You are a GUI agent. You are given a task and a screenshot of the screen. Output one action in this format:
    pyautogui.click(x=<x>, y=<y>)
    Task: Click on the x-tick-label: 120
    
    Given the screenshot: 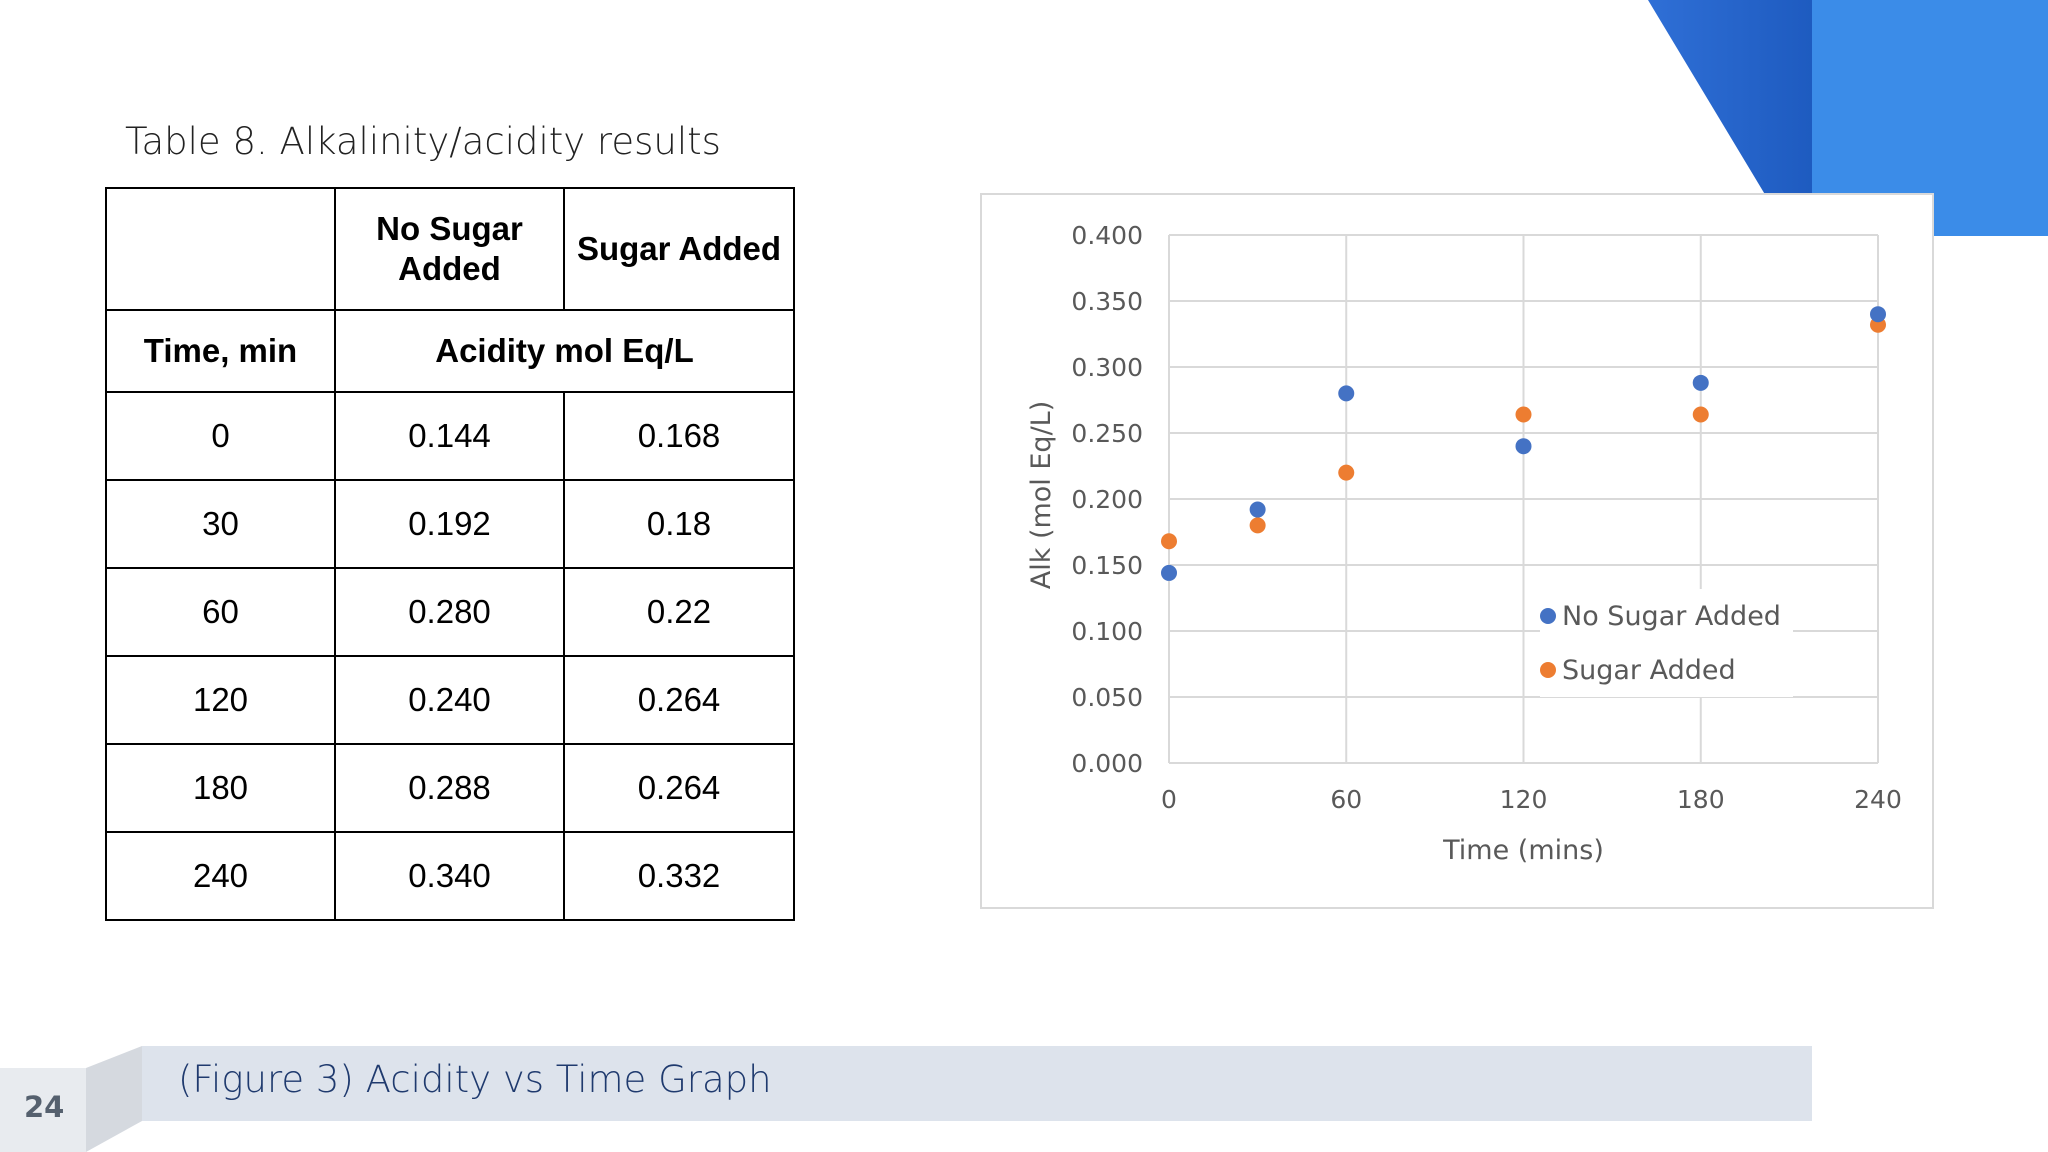 What is the action you would take?
    pyautogui.click(x=1524, y=799)
    